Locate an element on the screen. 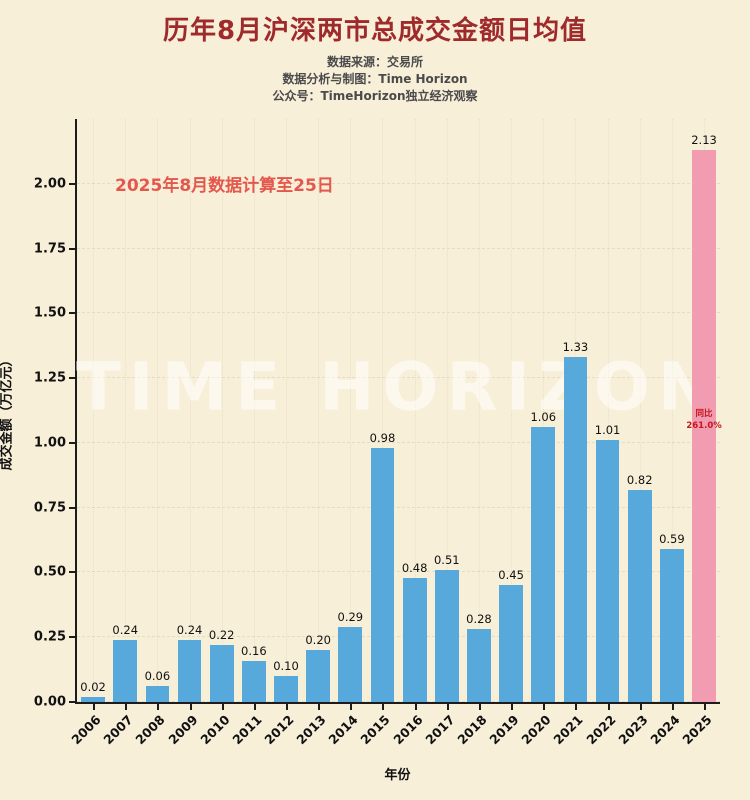 The height and width of the screenshot is (800, 750). y-tick-label: 1.50 is located at coordinates (49, 313).